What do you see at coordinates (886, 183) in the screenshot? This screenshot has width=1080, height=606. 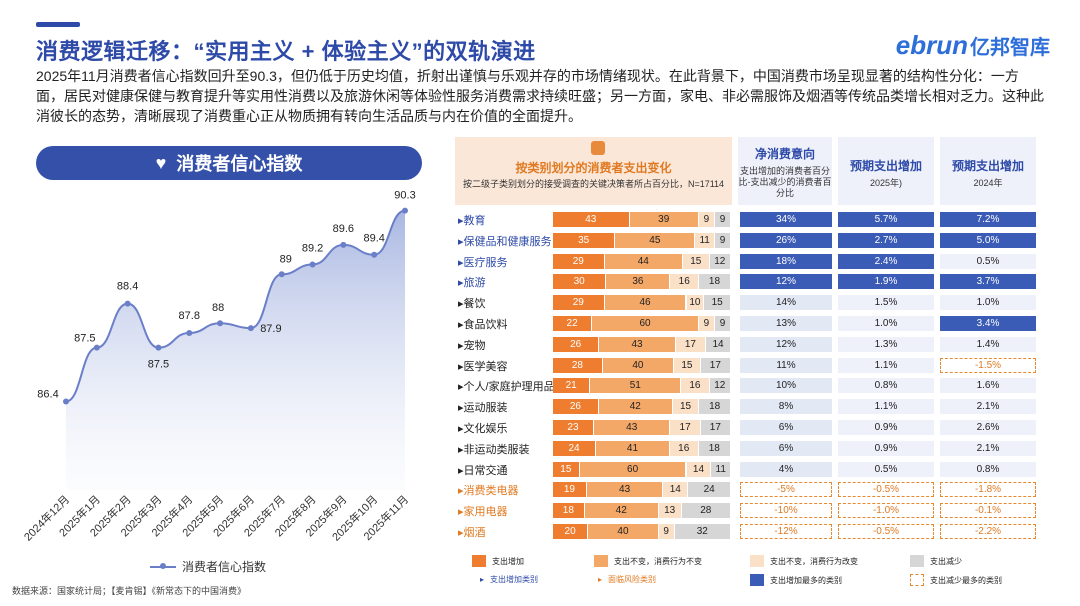 I see `col2025-note: 2025年)` at bounding box center [886, 183].